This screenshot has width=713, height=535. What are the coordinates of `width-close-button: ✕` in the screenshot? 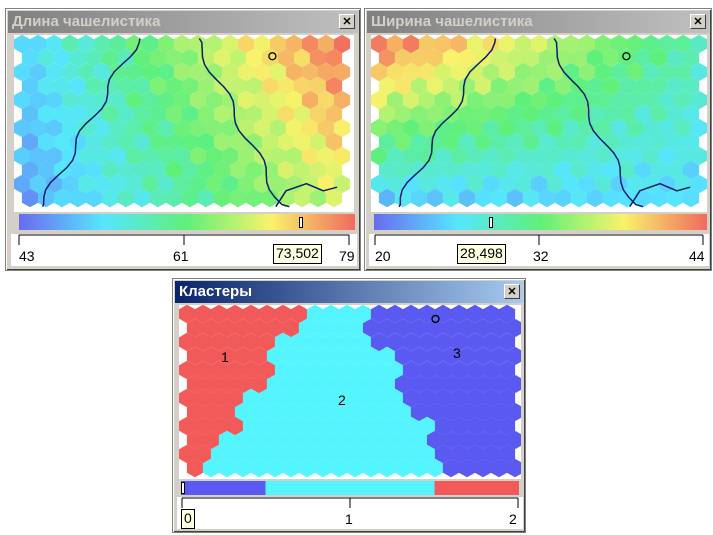 It's located at (698, 21).